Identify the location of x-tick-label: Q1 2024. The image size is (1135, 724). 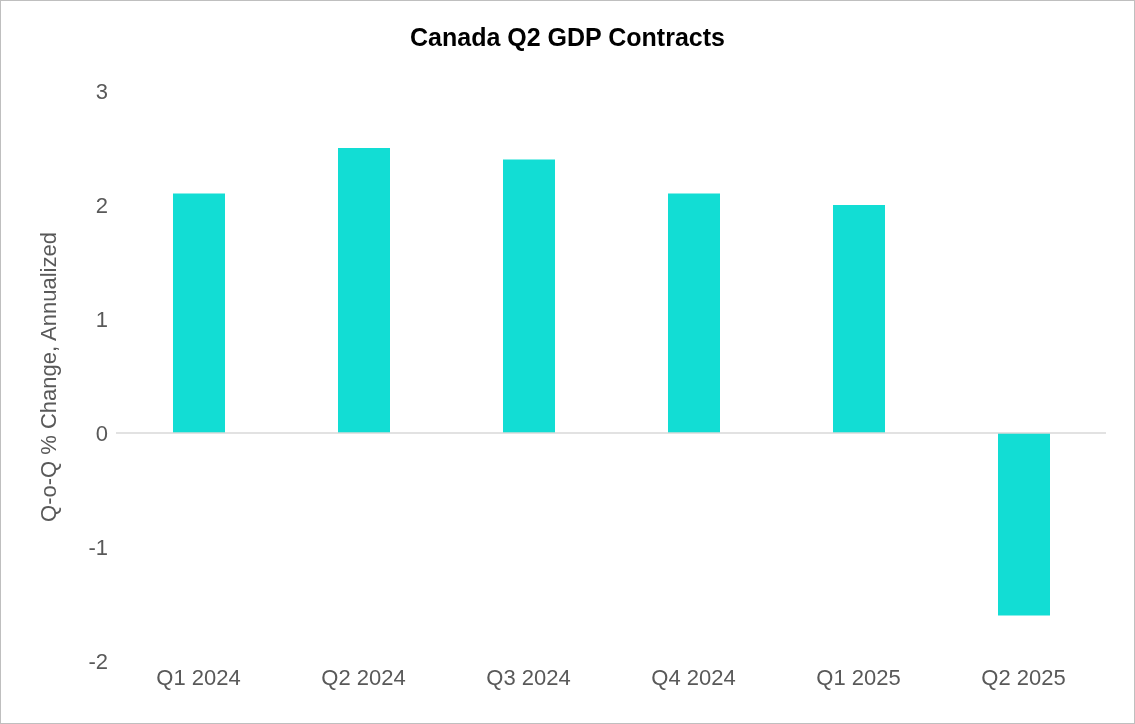
(198, 677).